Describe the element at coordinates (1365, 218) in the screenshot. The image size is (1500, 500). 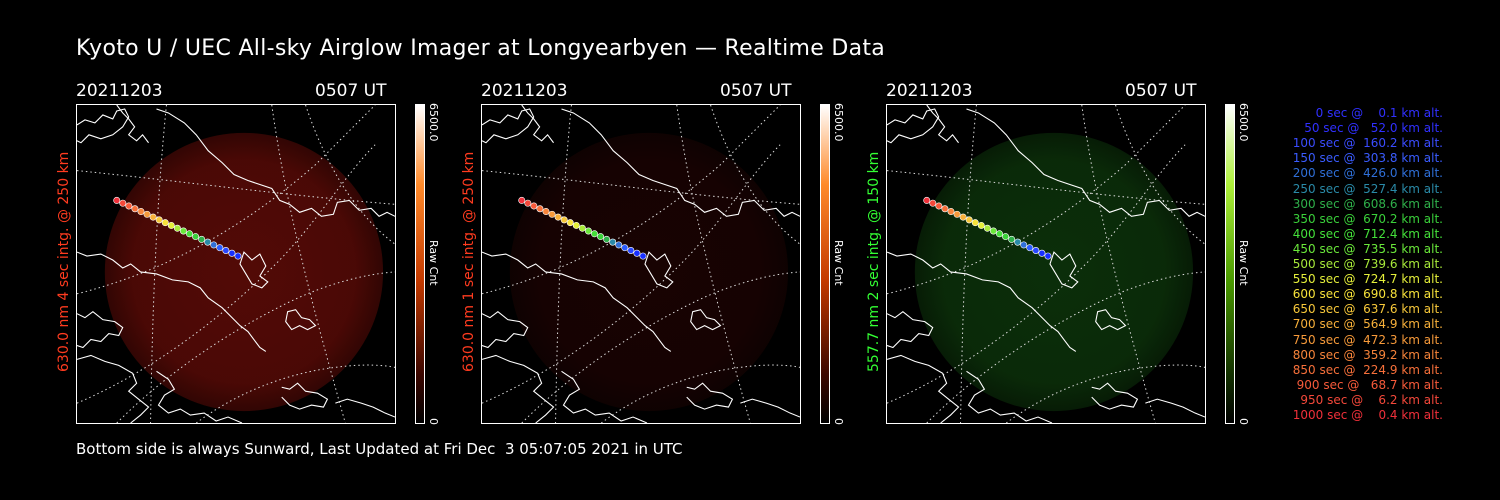
I see `legend-entry: 350 sec @ 670.2 km alt.` at that location.